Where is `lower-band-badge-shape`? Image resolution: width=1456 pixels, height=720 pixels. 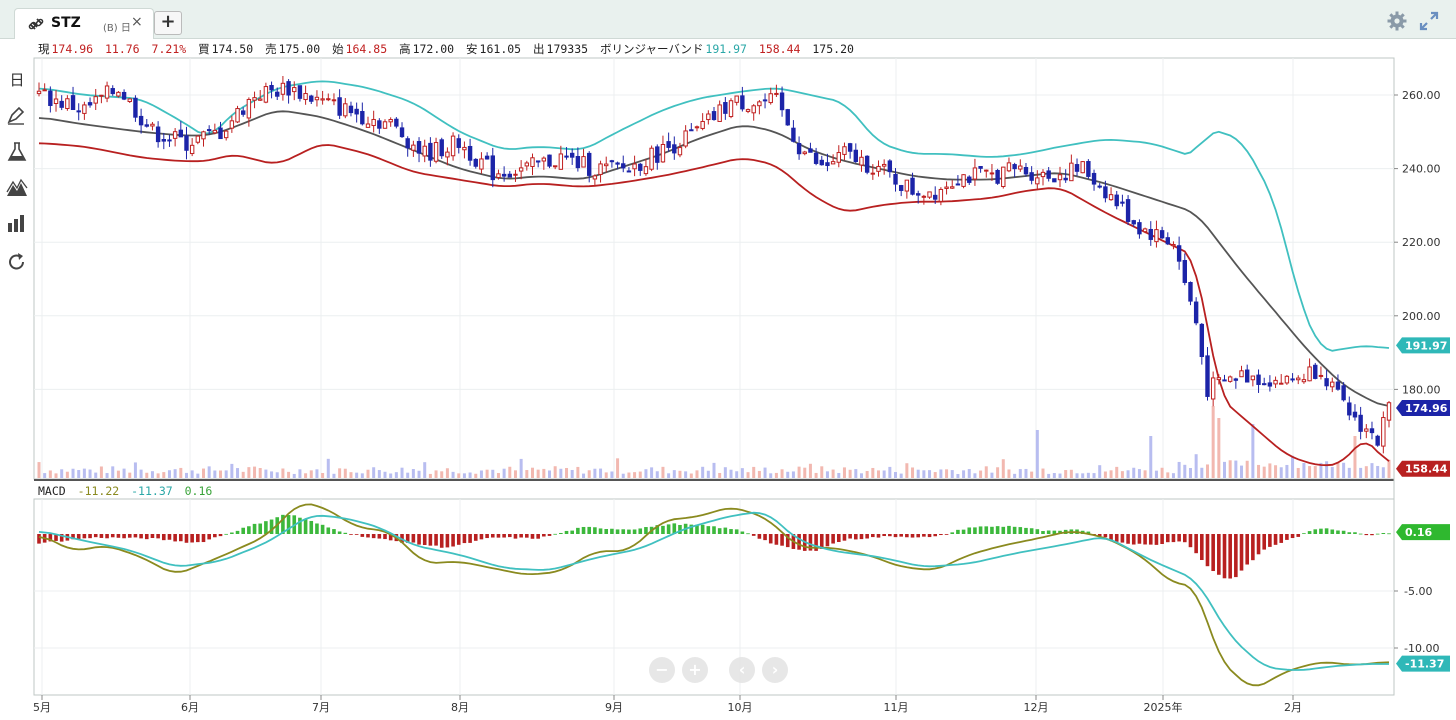
lower-band-badge-shape is located at coordinates (1423, 468).